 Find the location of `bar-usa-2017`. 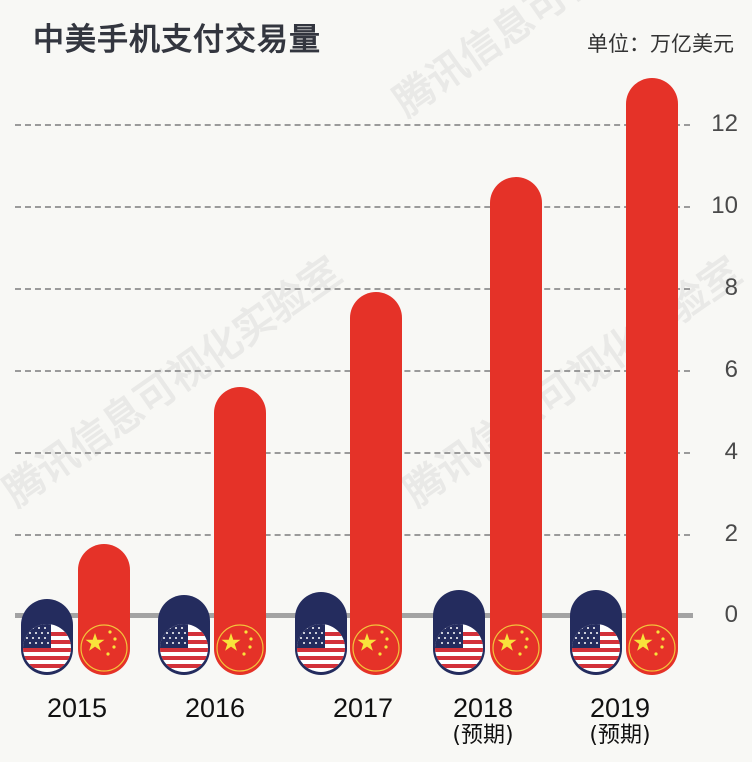

bar-usa-2017 is located at coordinates (321, 633).